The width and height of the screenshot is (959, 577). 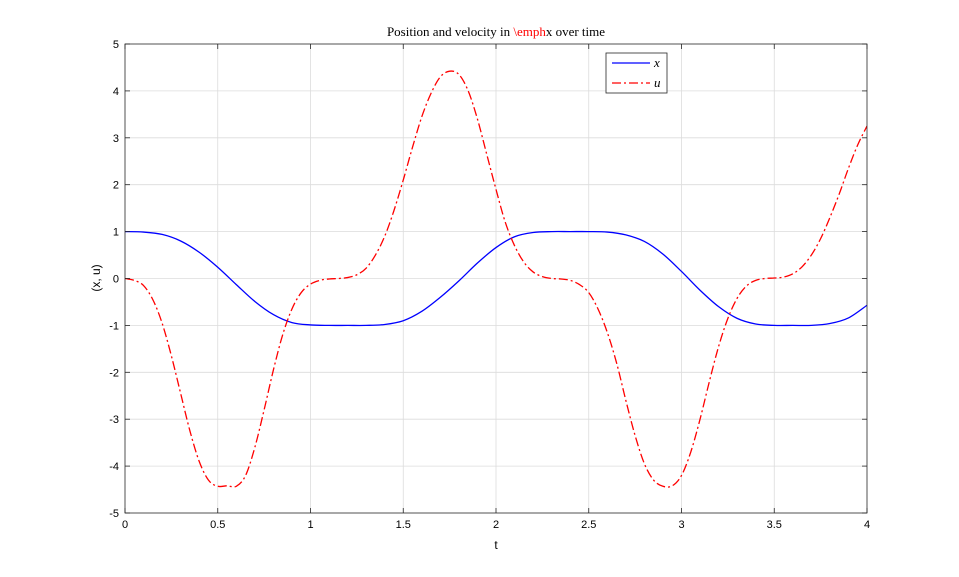 I want to click on y-tick-label: 1, so click(x=116, y=233).